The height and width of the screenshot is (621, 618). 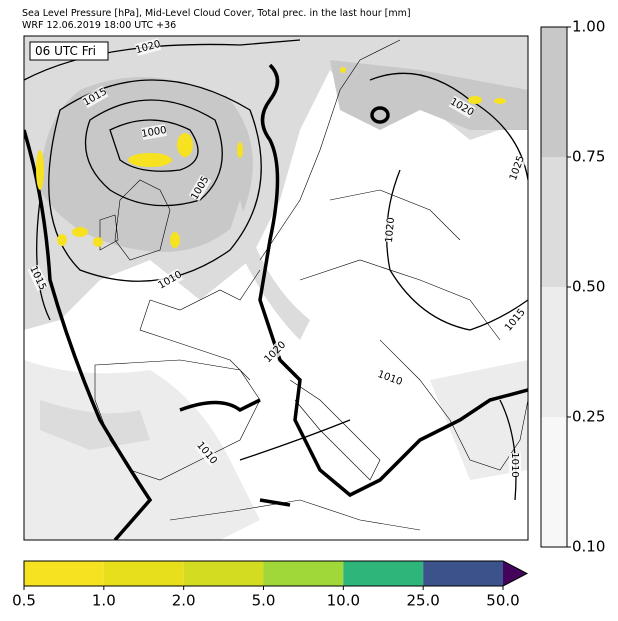 I want to click on precip-extend, so click(x=515, y=573).